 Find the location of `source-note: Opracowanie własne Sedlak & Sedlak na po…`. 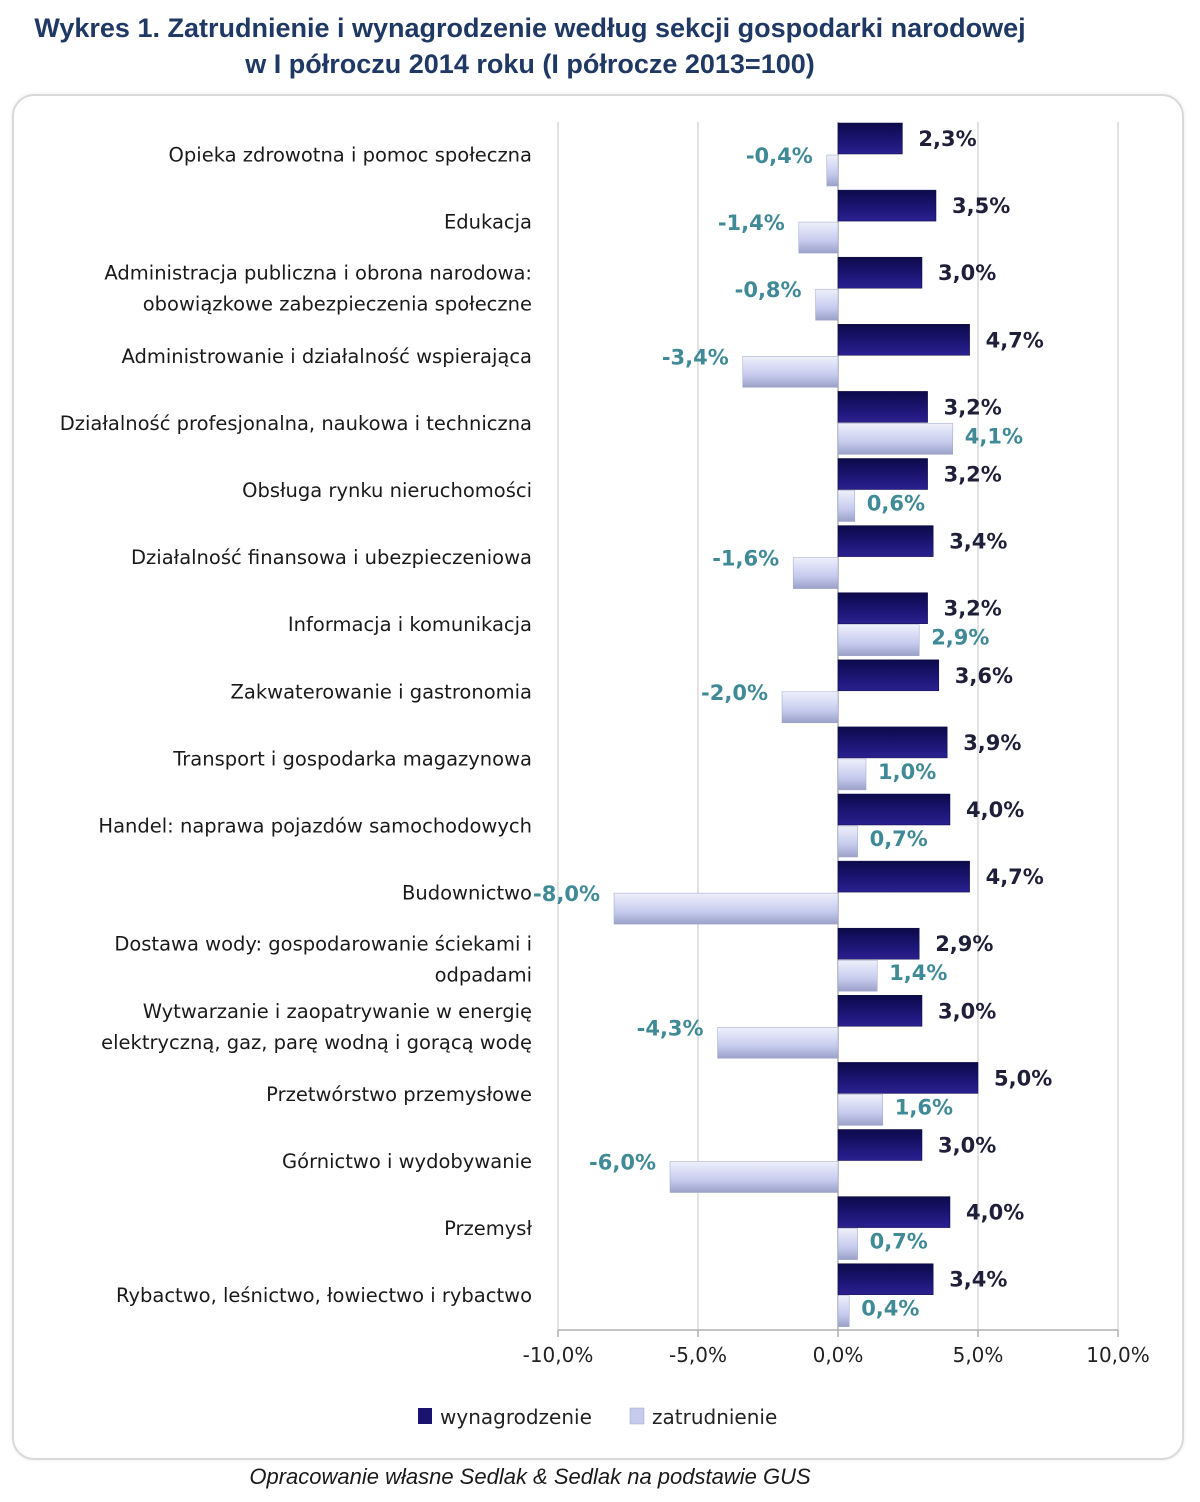

source-note: Opracowanie własne Sedlak & Sedlak na po… is located at coordinates (530, 1476).